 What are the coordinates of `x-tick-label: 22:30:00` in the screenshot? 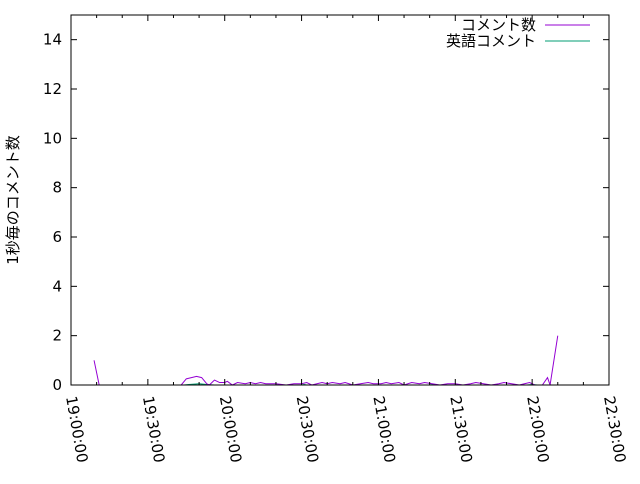 It's located at (614, 429).